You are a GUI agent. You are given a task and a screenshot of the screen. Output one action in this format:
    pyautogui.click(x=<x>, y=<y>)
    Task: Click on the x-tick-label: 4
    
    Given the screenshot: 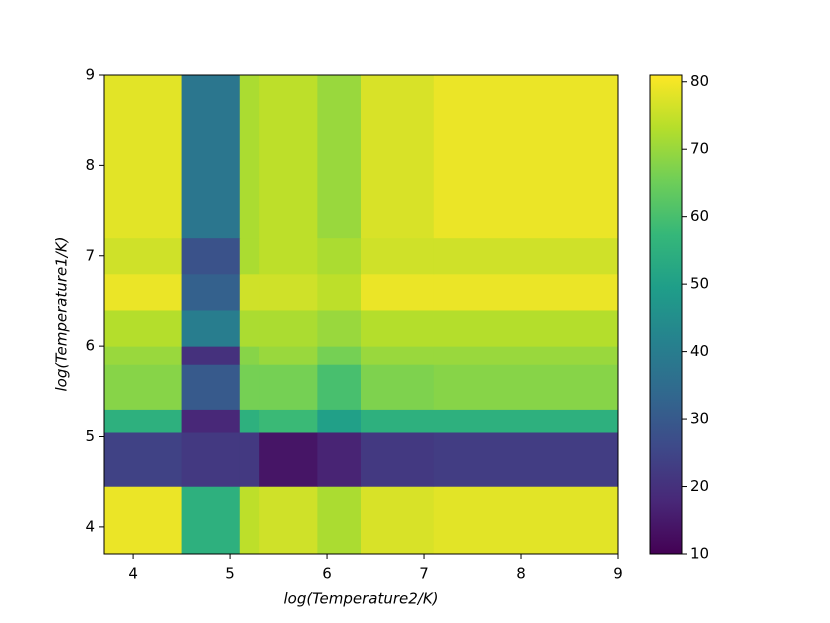 What is the action you would take?
    pyautogui.click(x=133, y=574)
    